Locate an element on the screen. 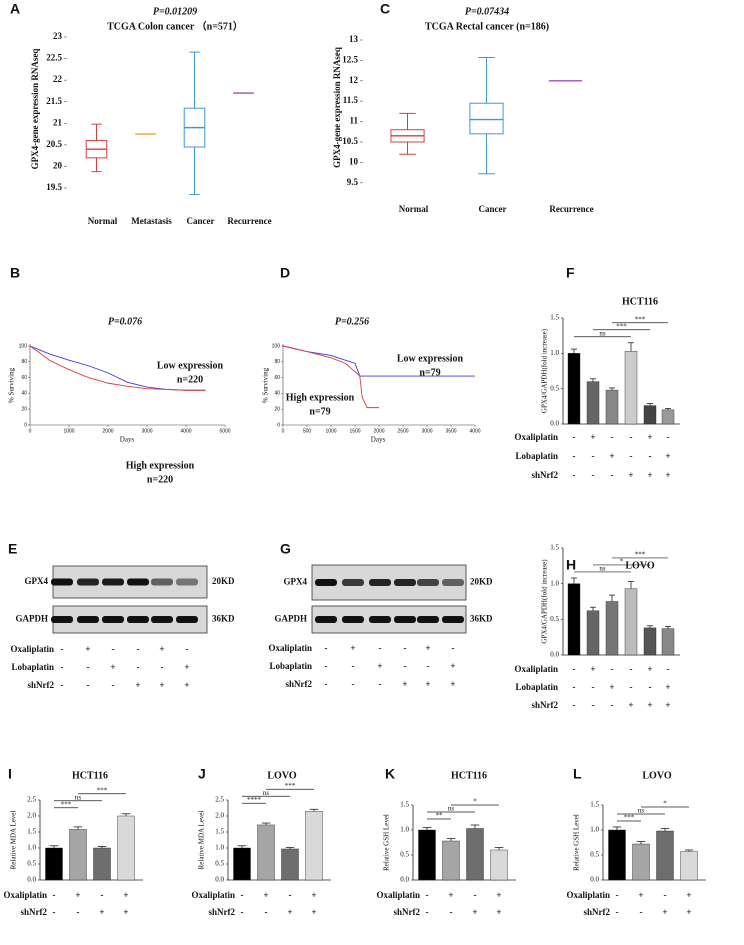  y-tick-label: 22.5 is located at coordinates (54, 58).